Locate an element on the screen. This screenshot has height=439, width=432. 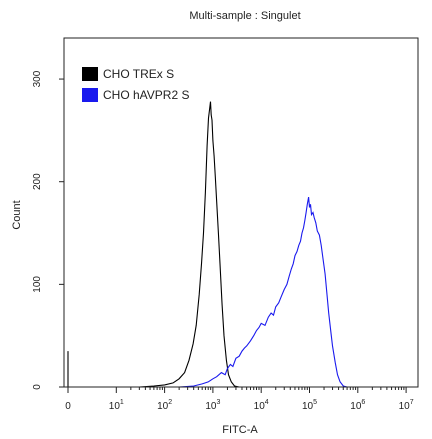
x-tick-label-1: 10¹ is located at coordinates (116, 405).